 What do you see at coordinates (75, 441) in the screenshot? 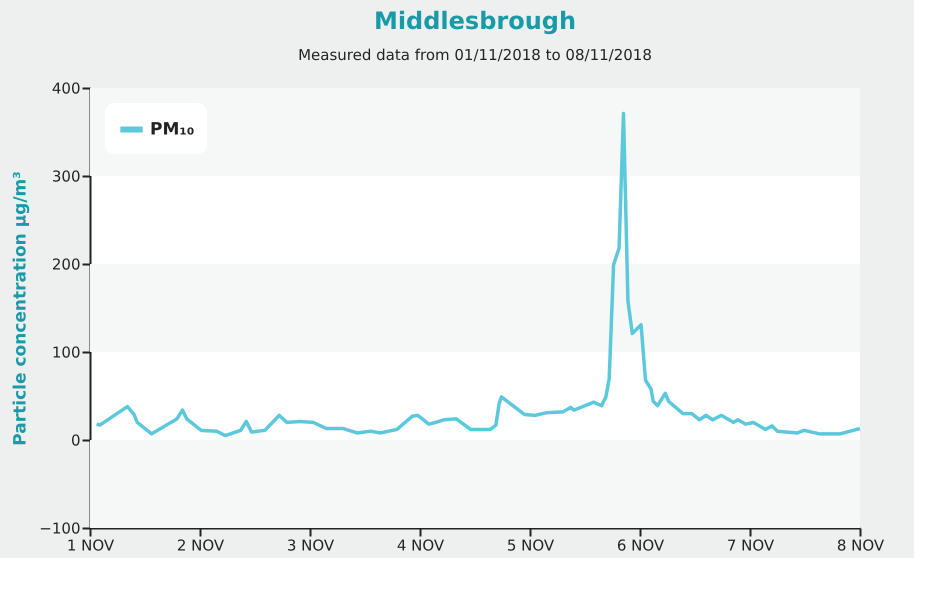
I see `y-tick-label: 0` at bounding box center [75, 441].